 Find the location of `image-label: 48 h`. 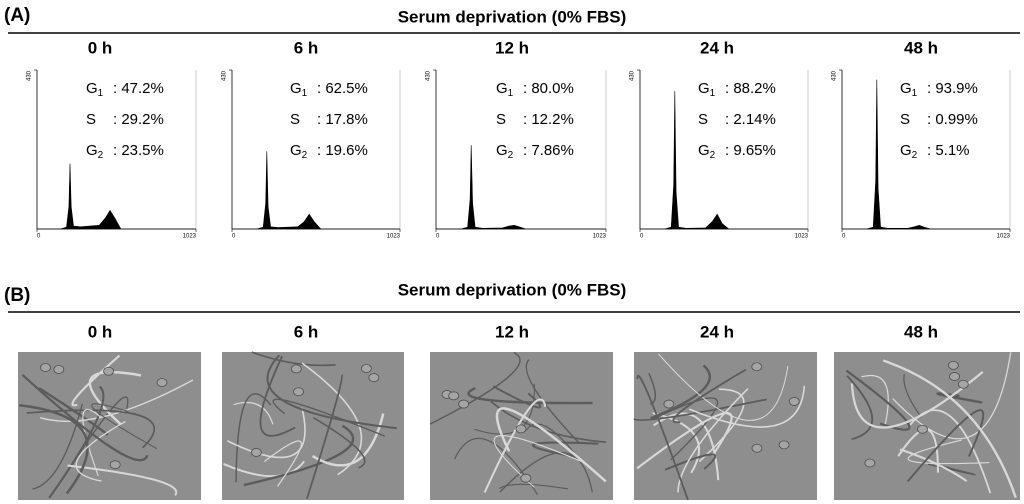

image-label: 48 h is located at coordinates (921, 331).